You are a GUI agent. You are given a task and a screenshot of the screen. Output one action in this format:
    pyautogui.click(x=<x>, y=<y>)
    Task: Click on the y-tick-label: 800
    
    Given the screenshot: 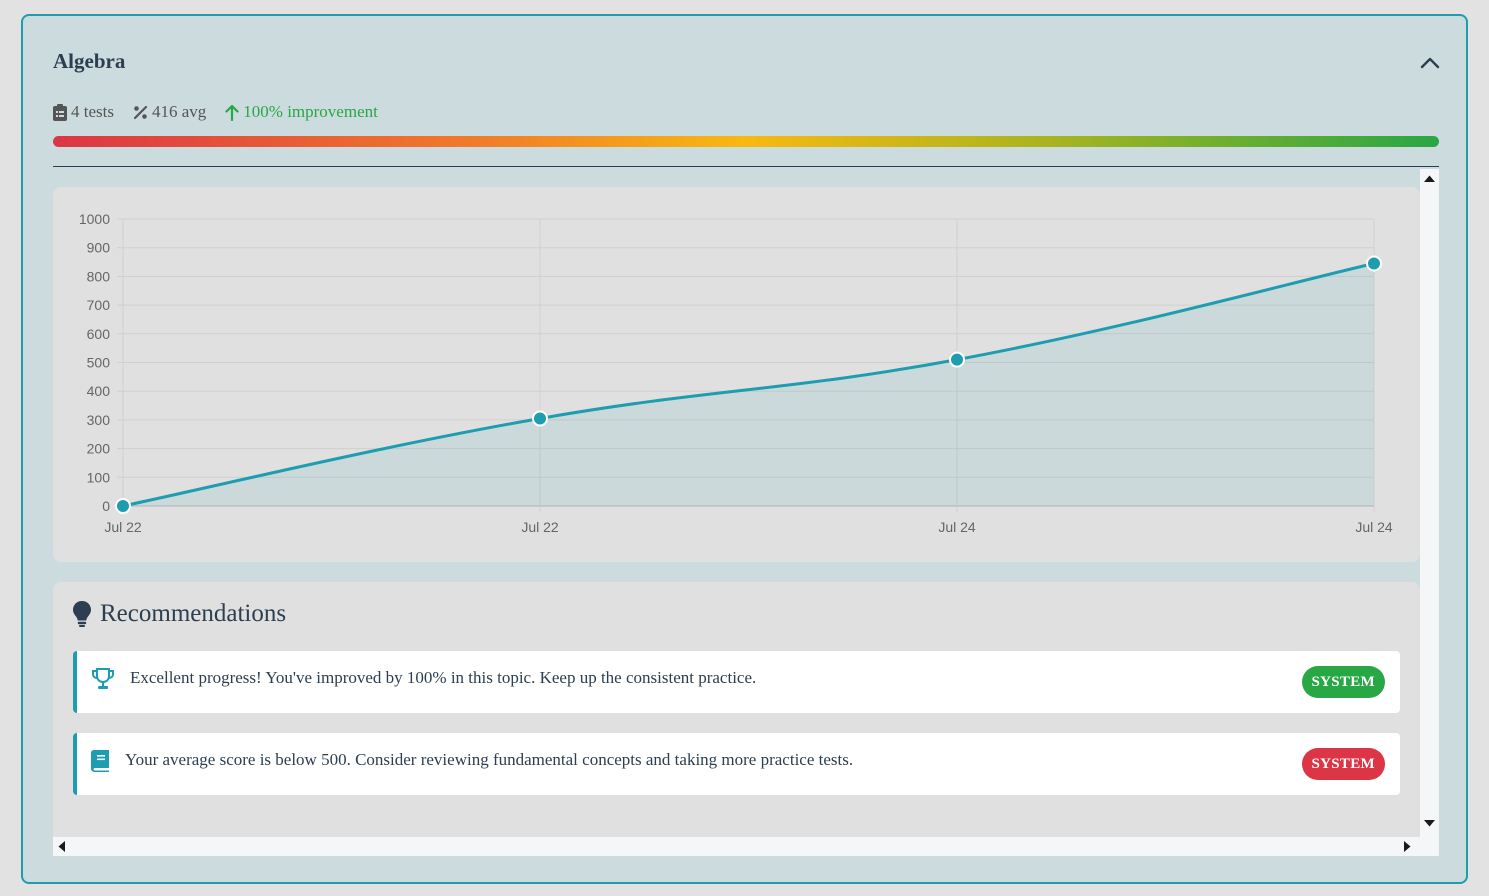 What is the action you would take?
    pyautogui.click(x=99, y=276)
    